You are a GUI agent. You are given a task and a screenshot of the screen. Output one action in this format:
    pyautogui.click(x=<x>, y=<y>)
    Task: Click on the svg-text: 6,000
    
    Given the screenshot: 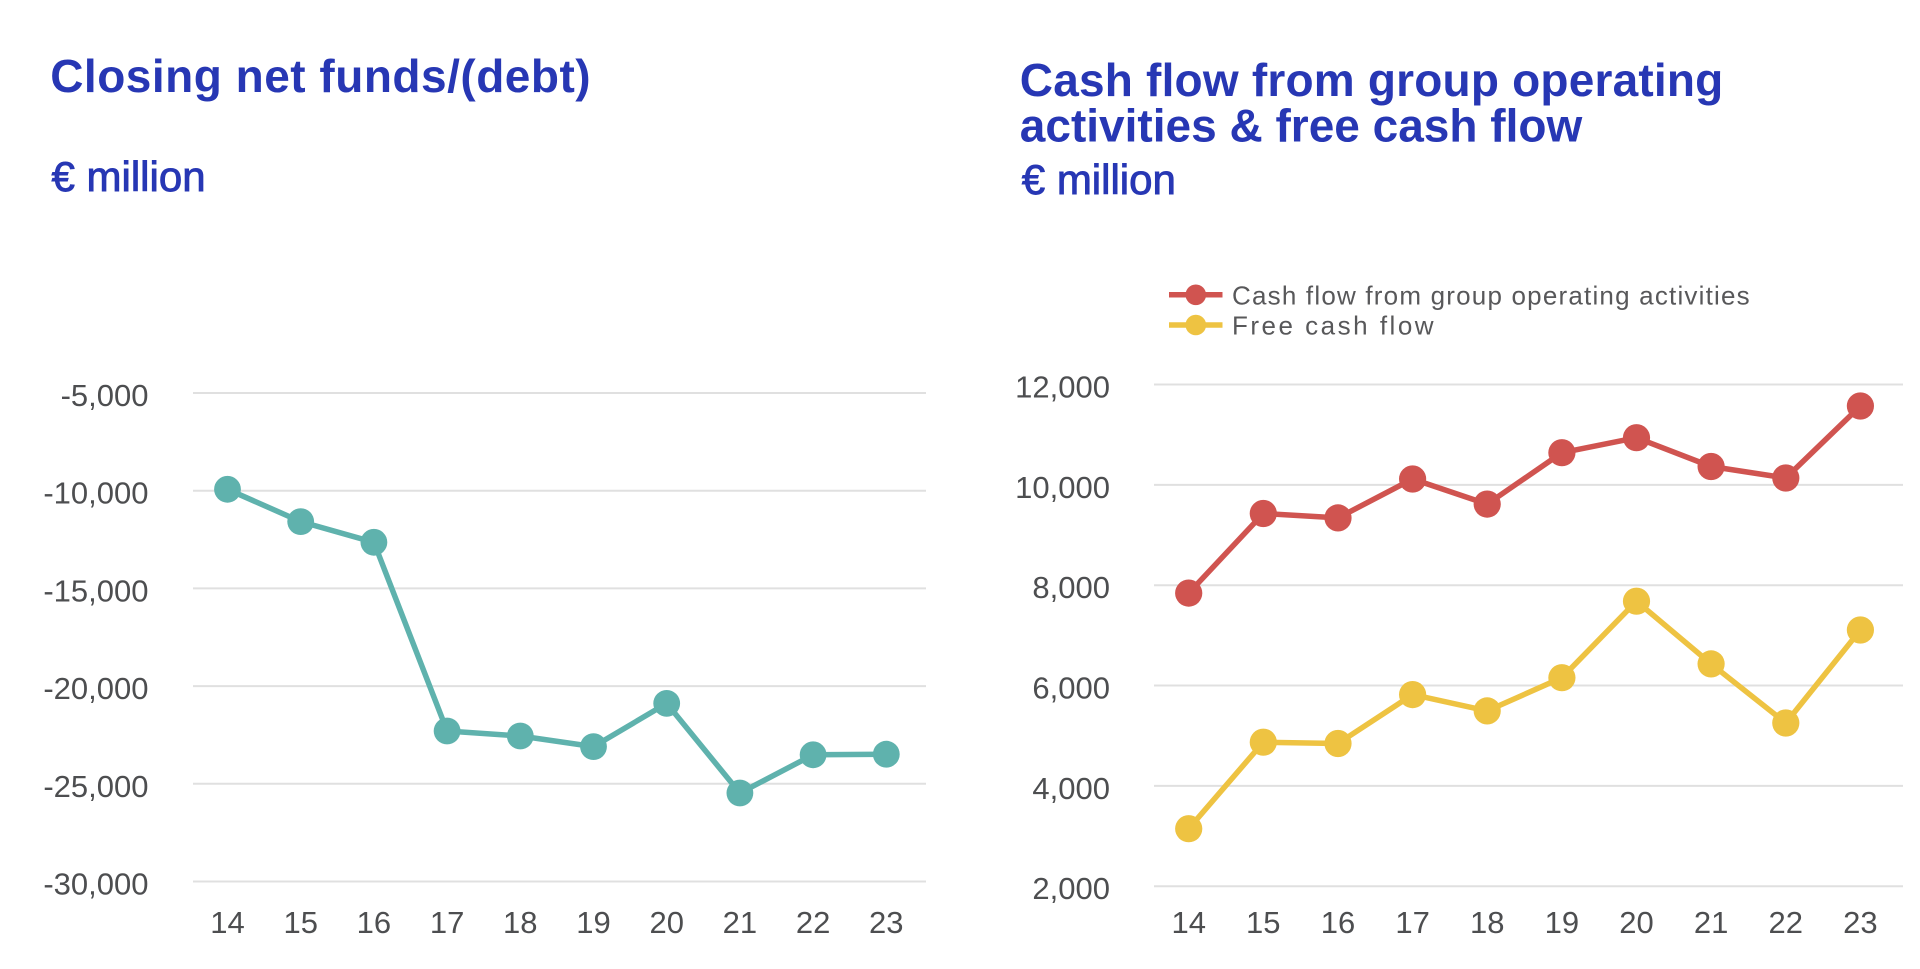 What is the action you would take?
    pyautogui.click(x=1071, y=688)
    